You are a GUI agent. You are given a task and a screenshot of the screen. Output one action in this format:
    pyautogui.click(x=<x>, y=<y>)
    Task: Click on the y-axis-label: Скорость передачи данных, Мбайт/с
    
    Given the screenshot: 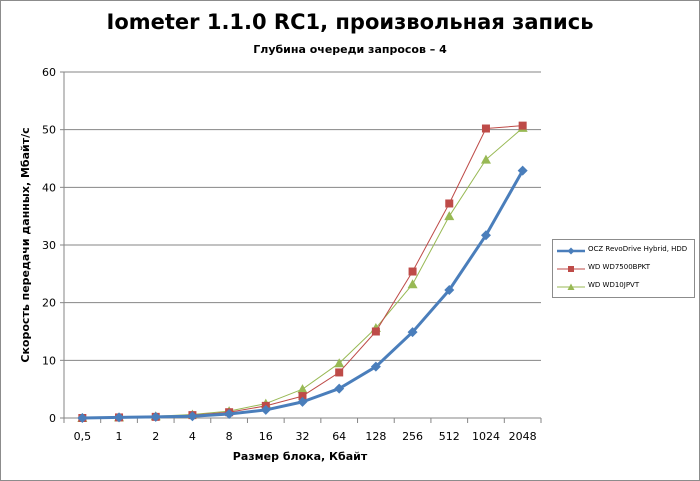 What is the action you would take?
    pyautogui.click(x=25, y=244)
    